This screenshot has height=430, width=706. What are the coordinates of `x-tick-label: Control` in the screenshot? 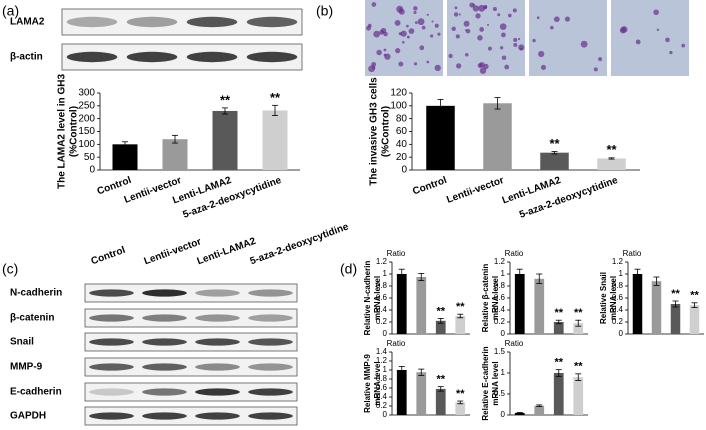 It's located at (429, 186).